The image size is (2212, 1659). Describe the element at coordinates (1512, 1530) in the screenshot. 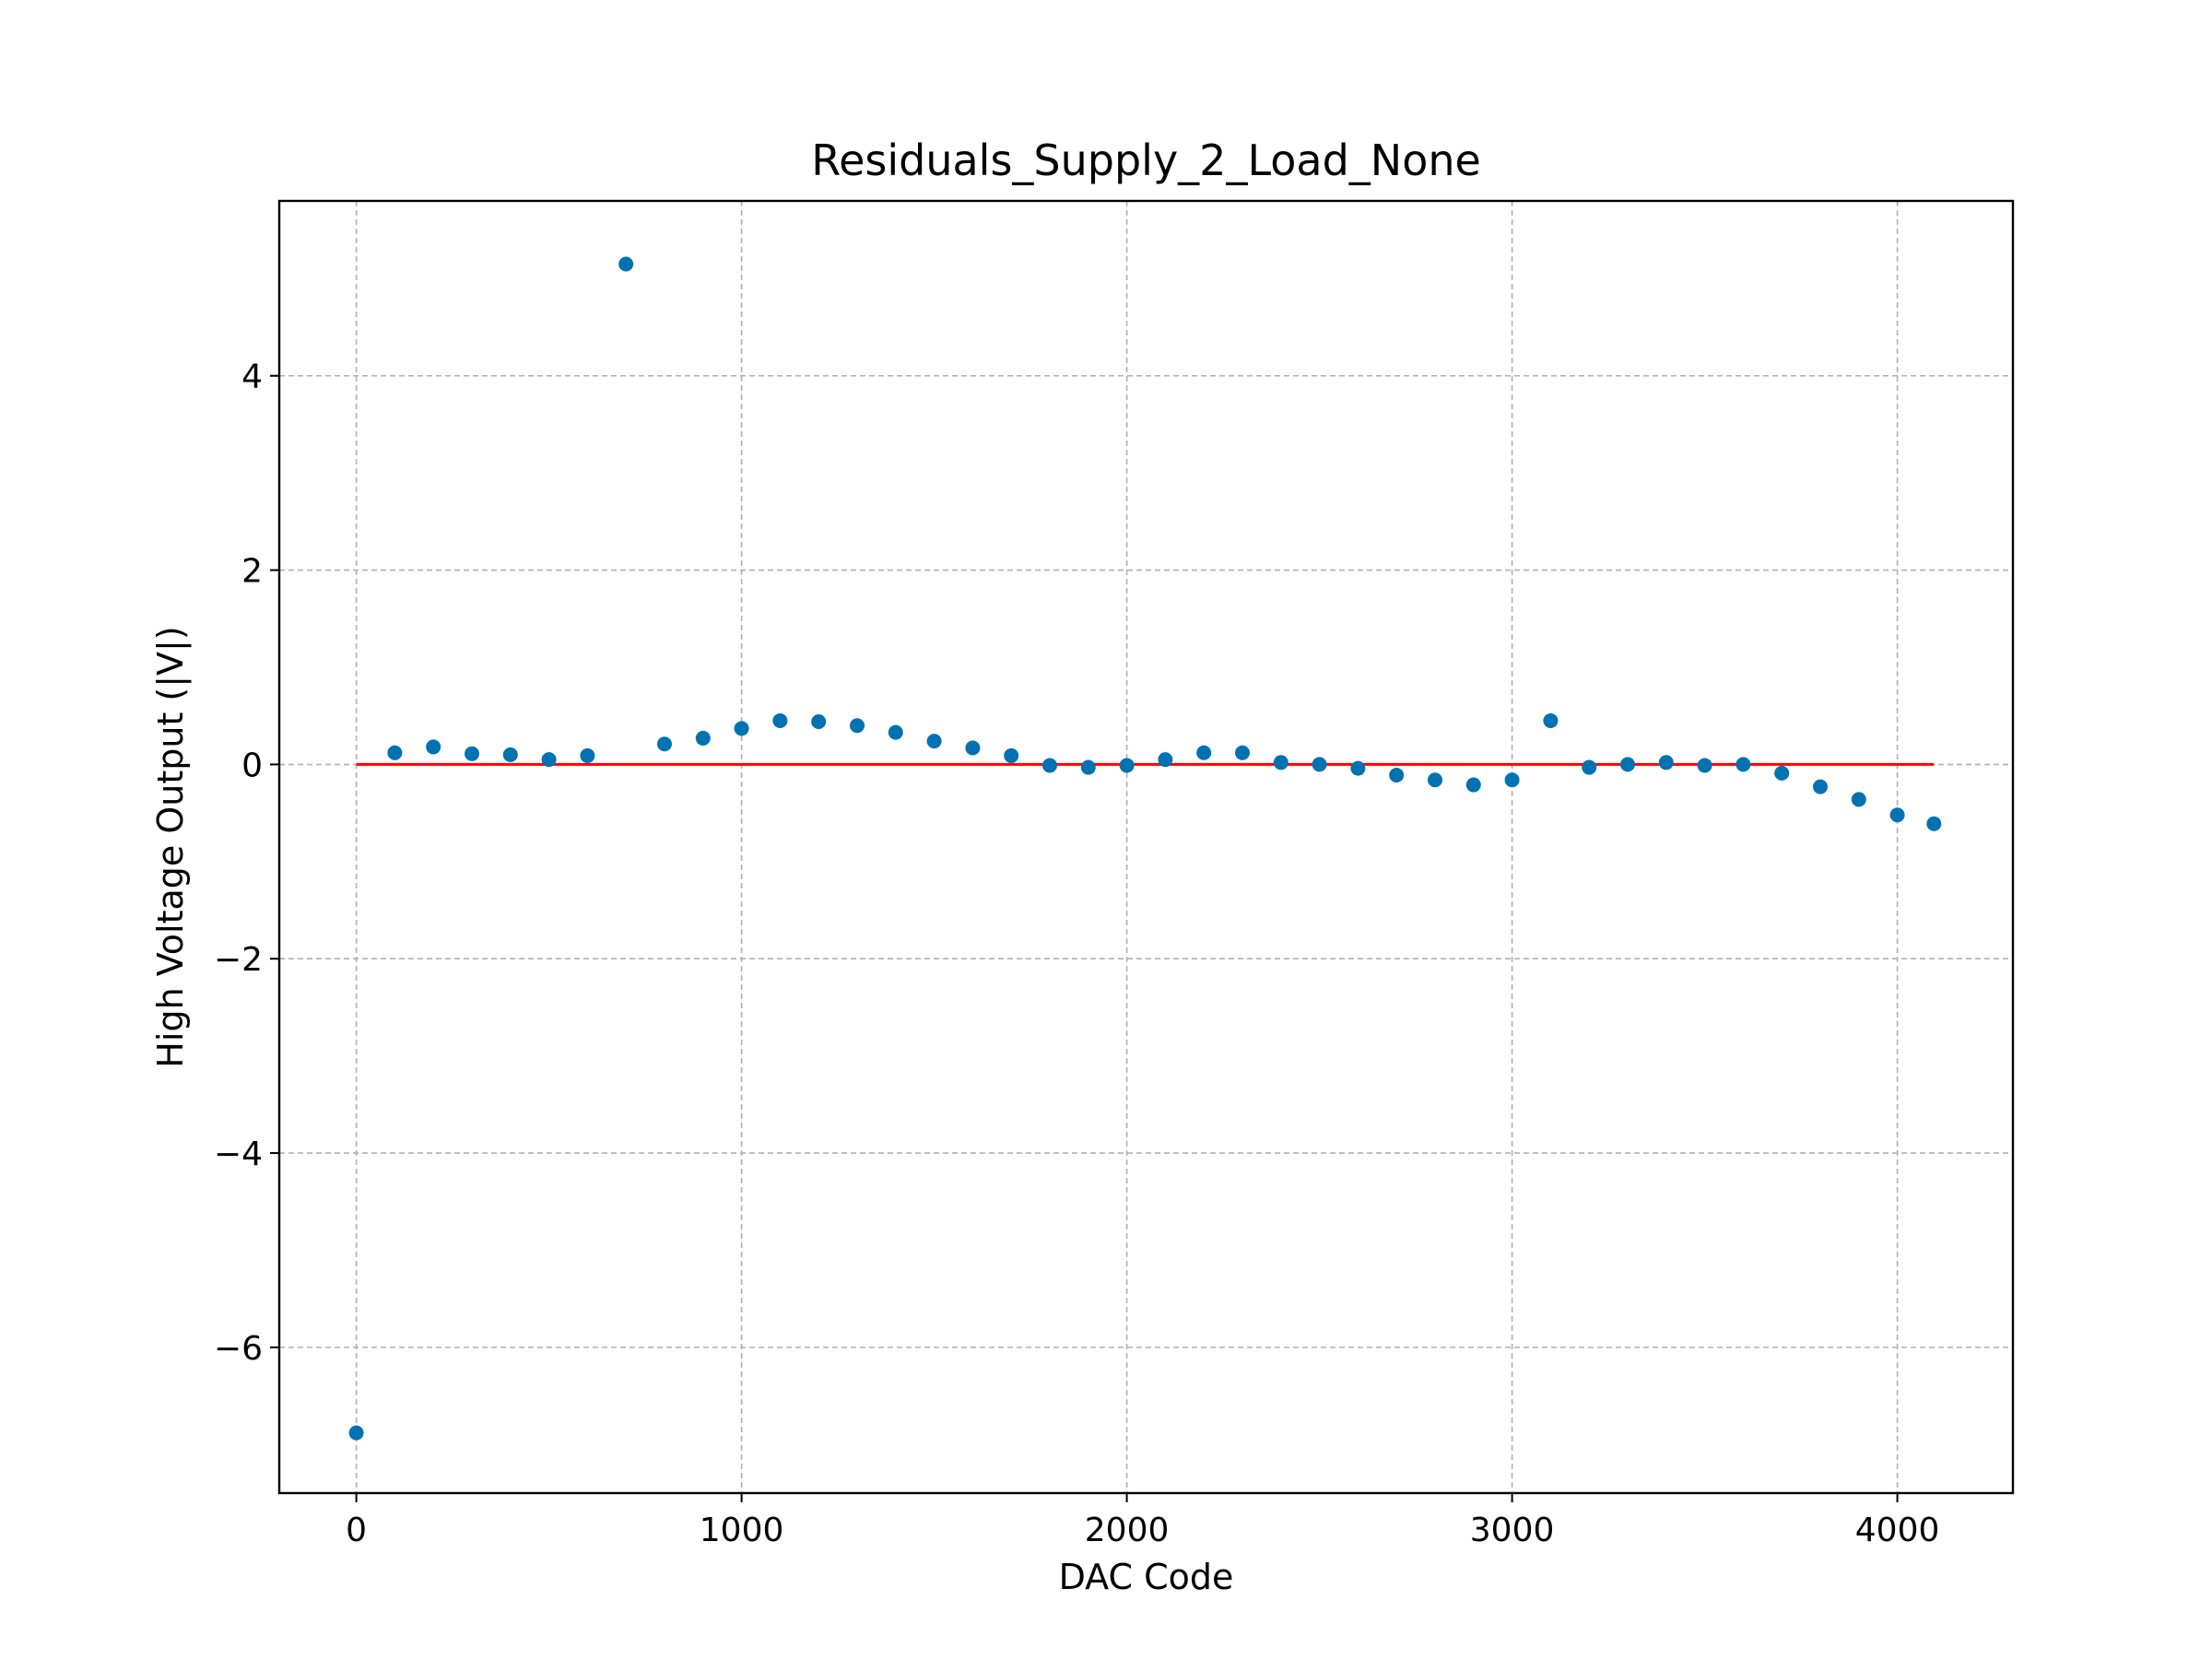

I see `x-tick-label: 3000` at that location.